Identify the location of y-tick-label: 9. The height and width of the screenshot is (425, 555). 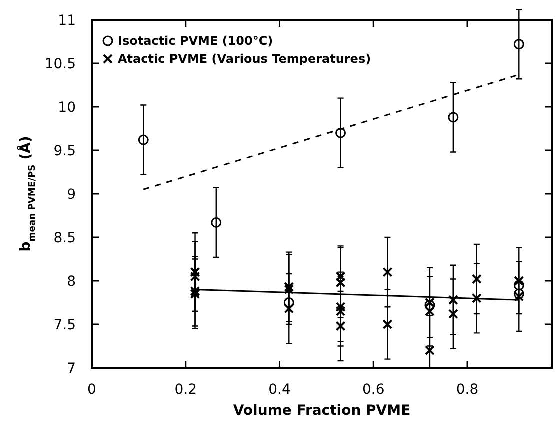
(71, 194).